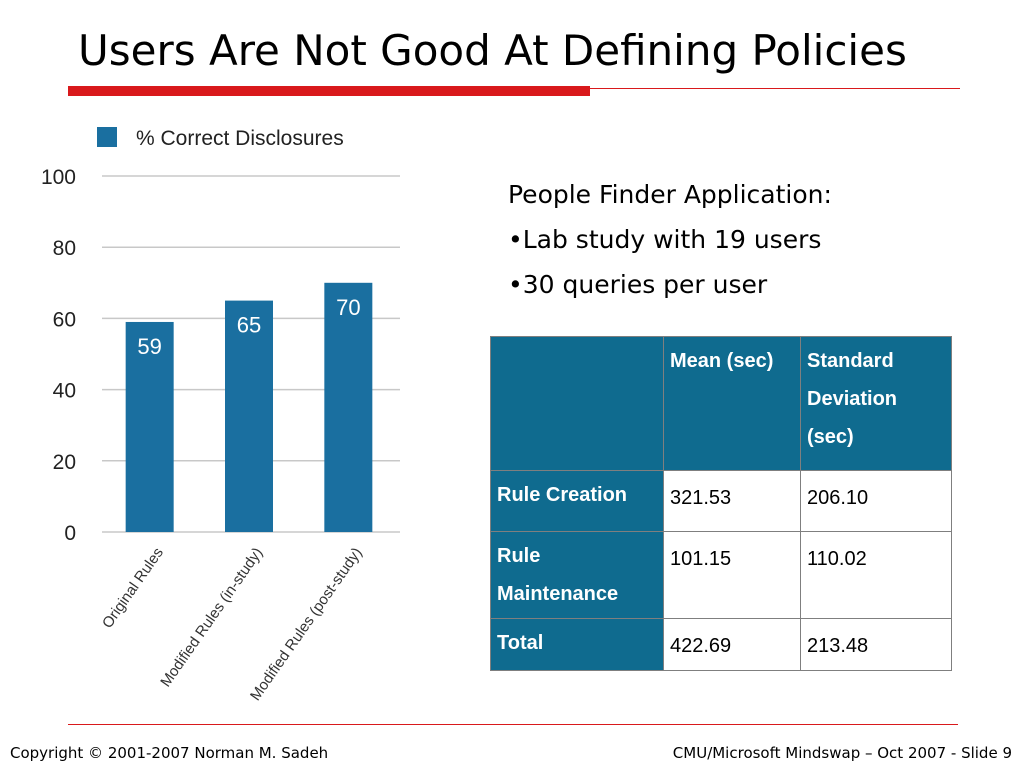 The height and width of the screenshot is (768, 1024). I want to click on table-header-mean: Mean (sec), so click(732, 403).